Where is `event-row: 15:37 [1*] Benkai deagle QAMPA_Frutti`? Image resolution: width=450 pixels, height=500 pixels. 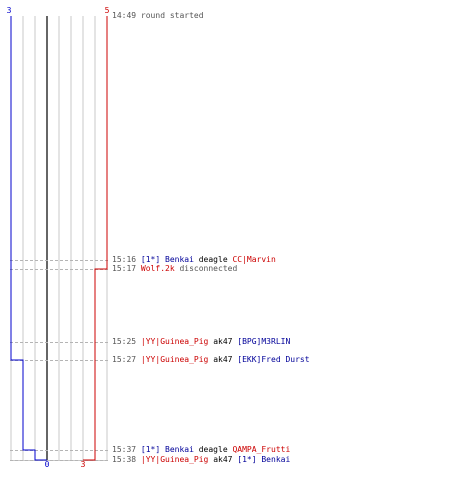 event-row: 15:37 [1*] Benkai deagle QAMPA_Frutti is located at coordinates (201, 450).